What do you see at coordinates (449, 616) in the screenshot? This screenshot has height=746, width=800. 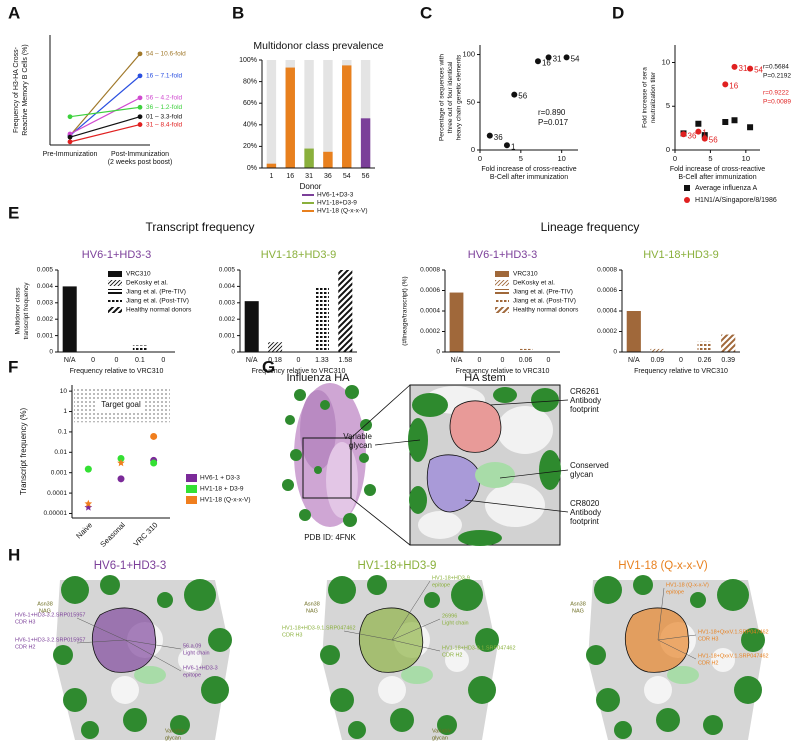 I see `annotation: 26996` at bounding box center [449, 616].